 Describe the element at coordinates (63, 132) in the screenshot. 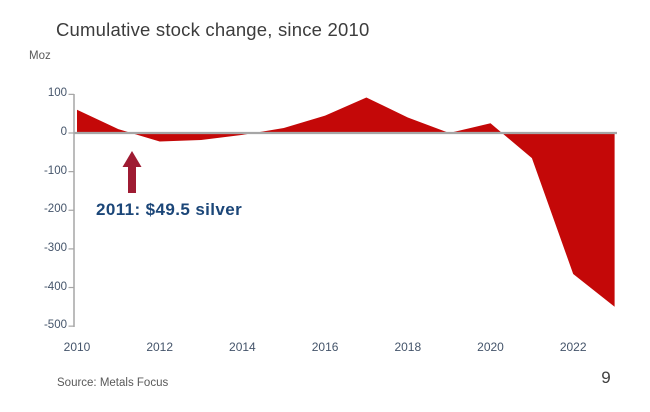

I see `y-tick-label: 0` at that location.